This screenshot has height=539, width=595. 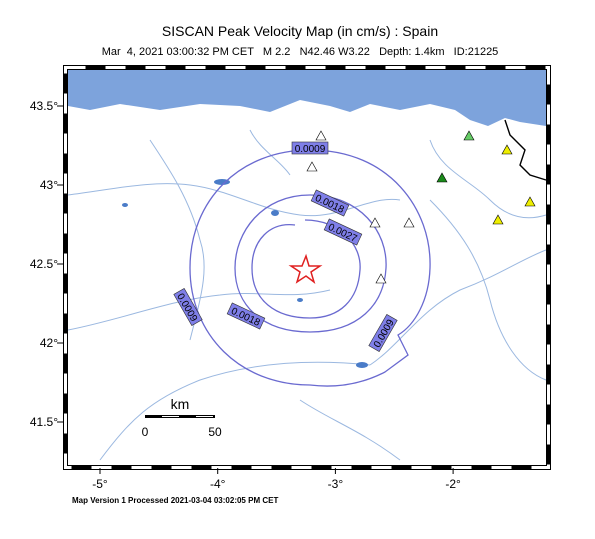 I want to click on scale-bar: km 0 50, so click(x=182, y=417).